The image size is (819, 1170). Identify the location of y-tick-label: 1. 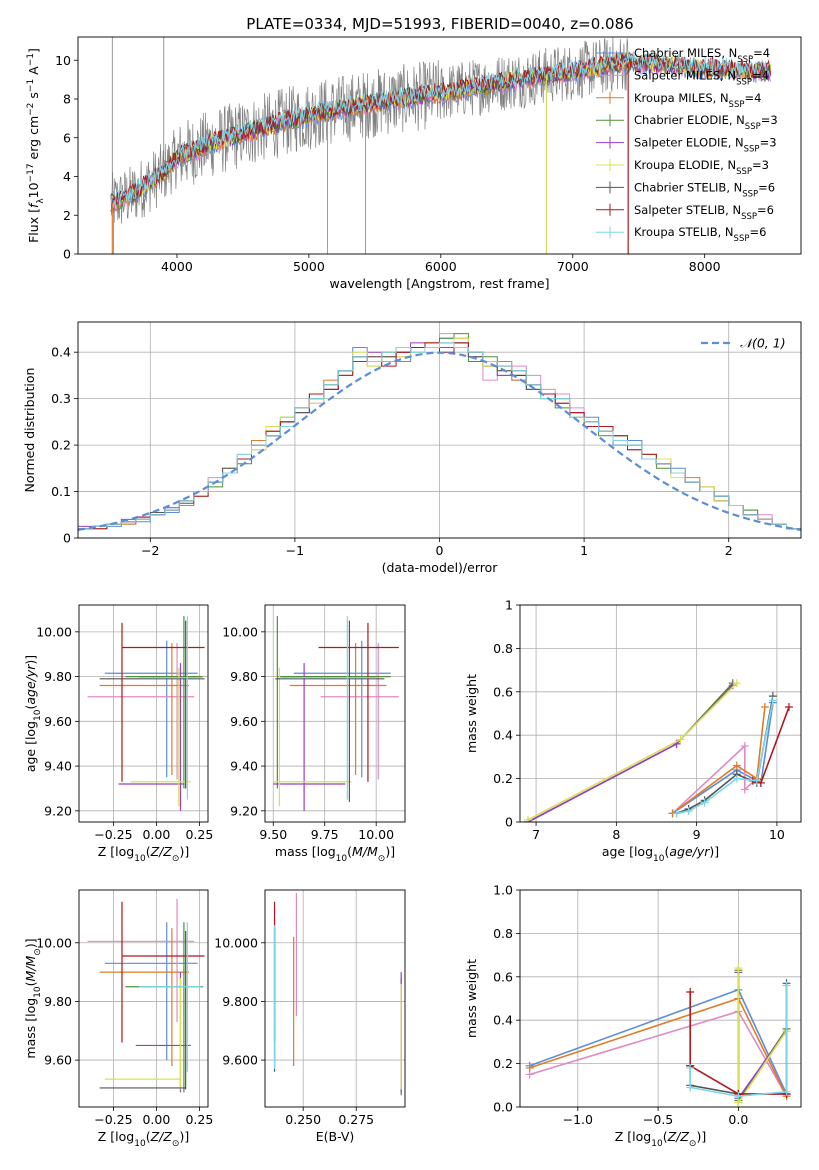
(509, 605).